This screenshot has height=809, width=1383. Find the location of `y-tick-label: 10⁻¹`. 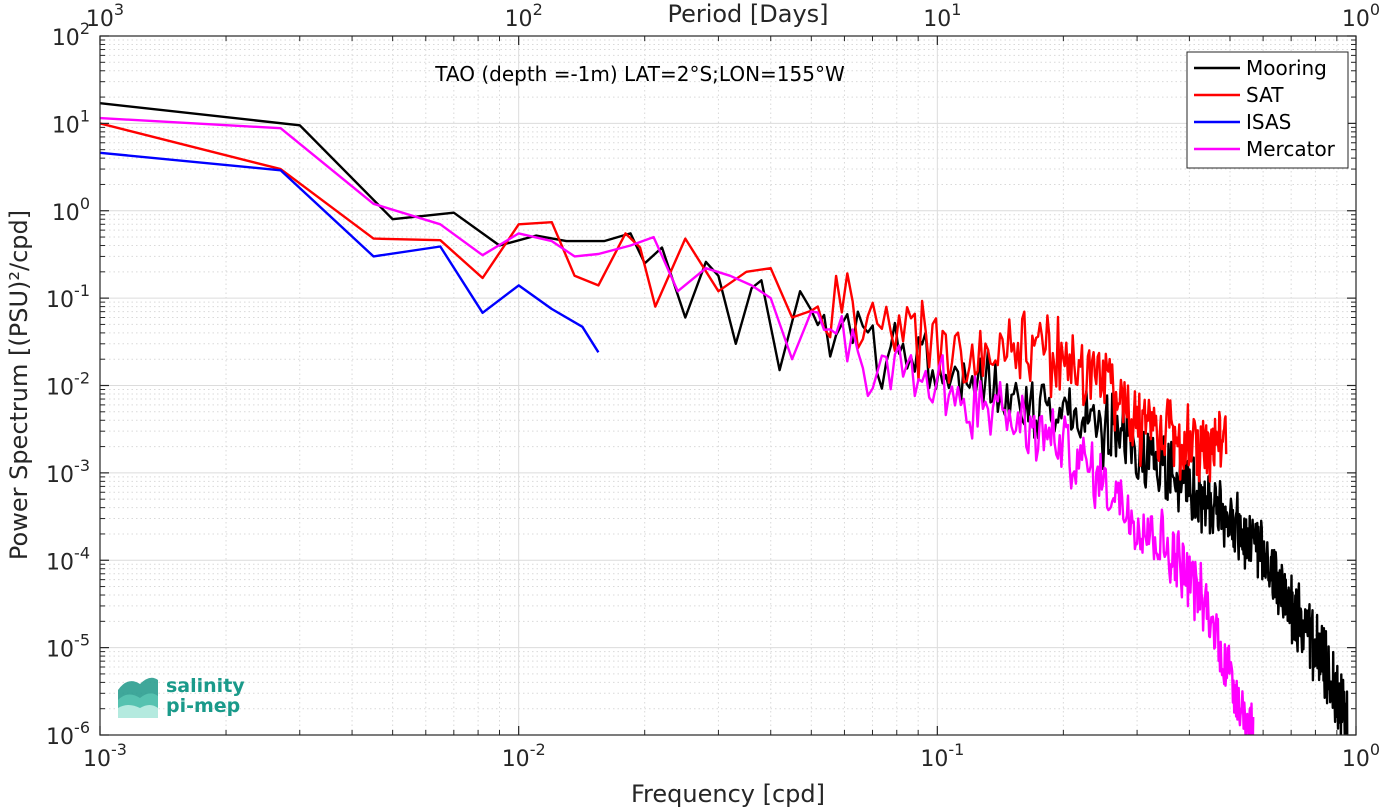

y-tick-label: 10⁻¹ is located at coordinates (68, 297).